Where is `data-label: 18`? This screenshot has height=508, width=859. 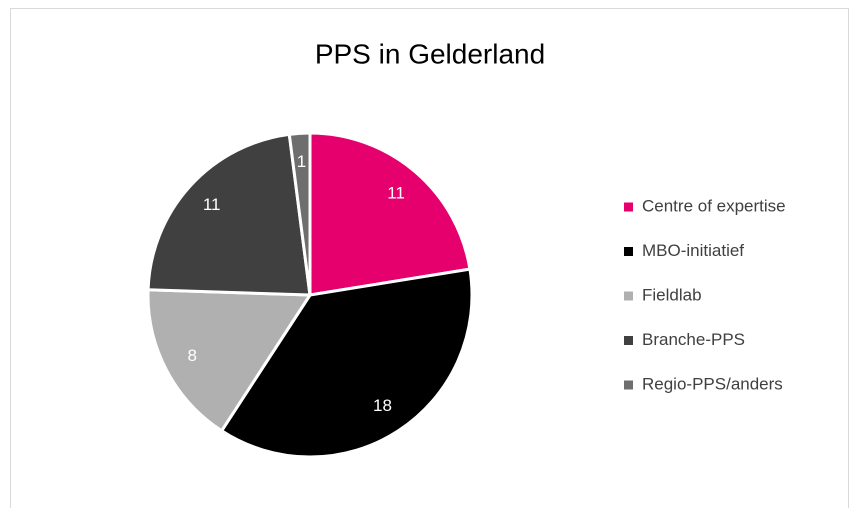
data-label: 18 is located at coordinates (382, 405).